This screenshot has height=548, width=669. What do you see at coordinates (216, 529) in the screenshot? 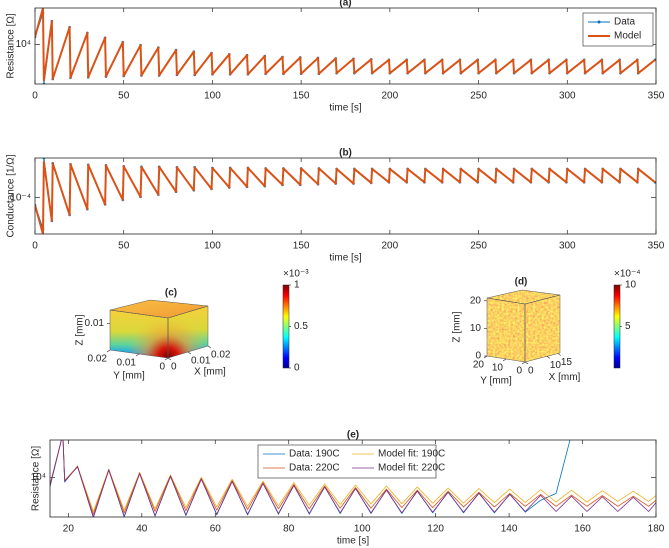
I see `x-tick-label: 60` at bounding box center [216, 529].